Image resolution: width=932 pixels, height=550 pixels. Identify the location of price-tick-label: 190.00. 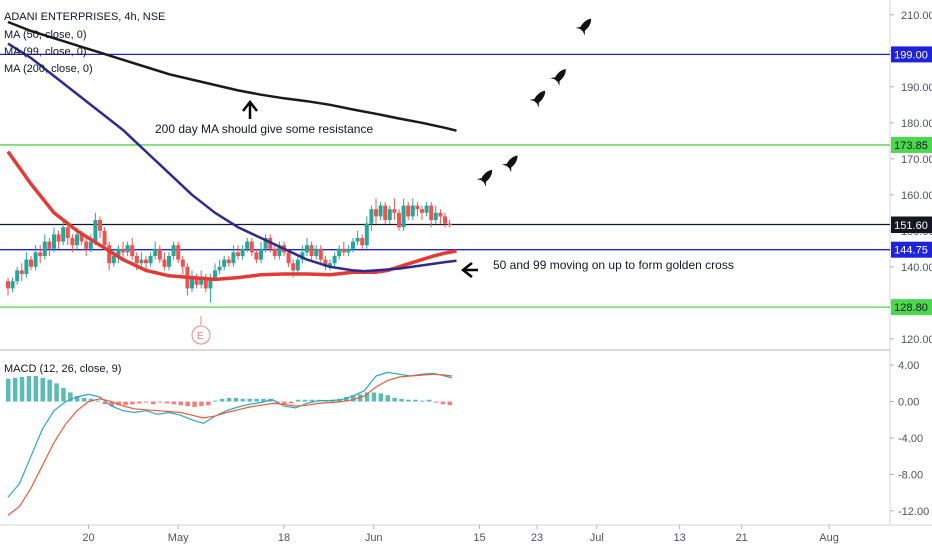
(916, 88).